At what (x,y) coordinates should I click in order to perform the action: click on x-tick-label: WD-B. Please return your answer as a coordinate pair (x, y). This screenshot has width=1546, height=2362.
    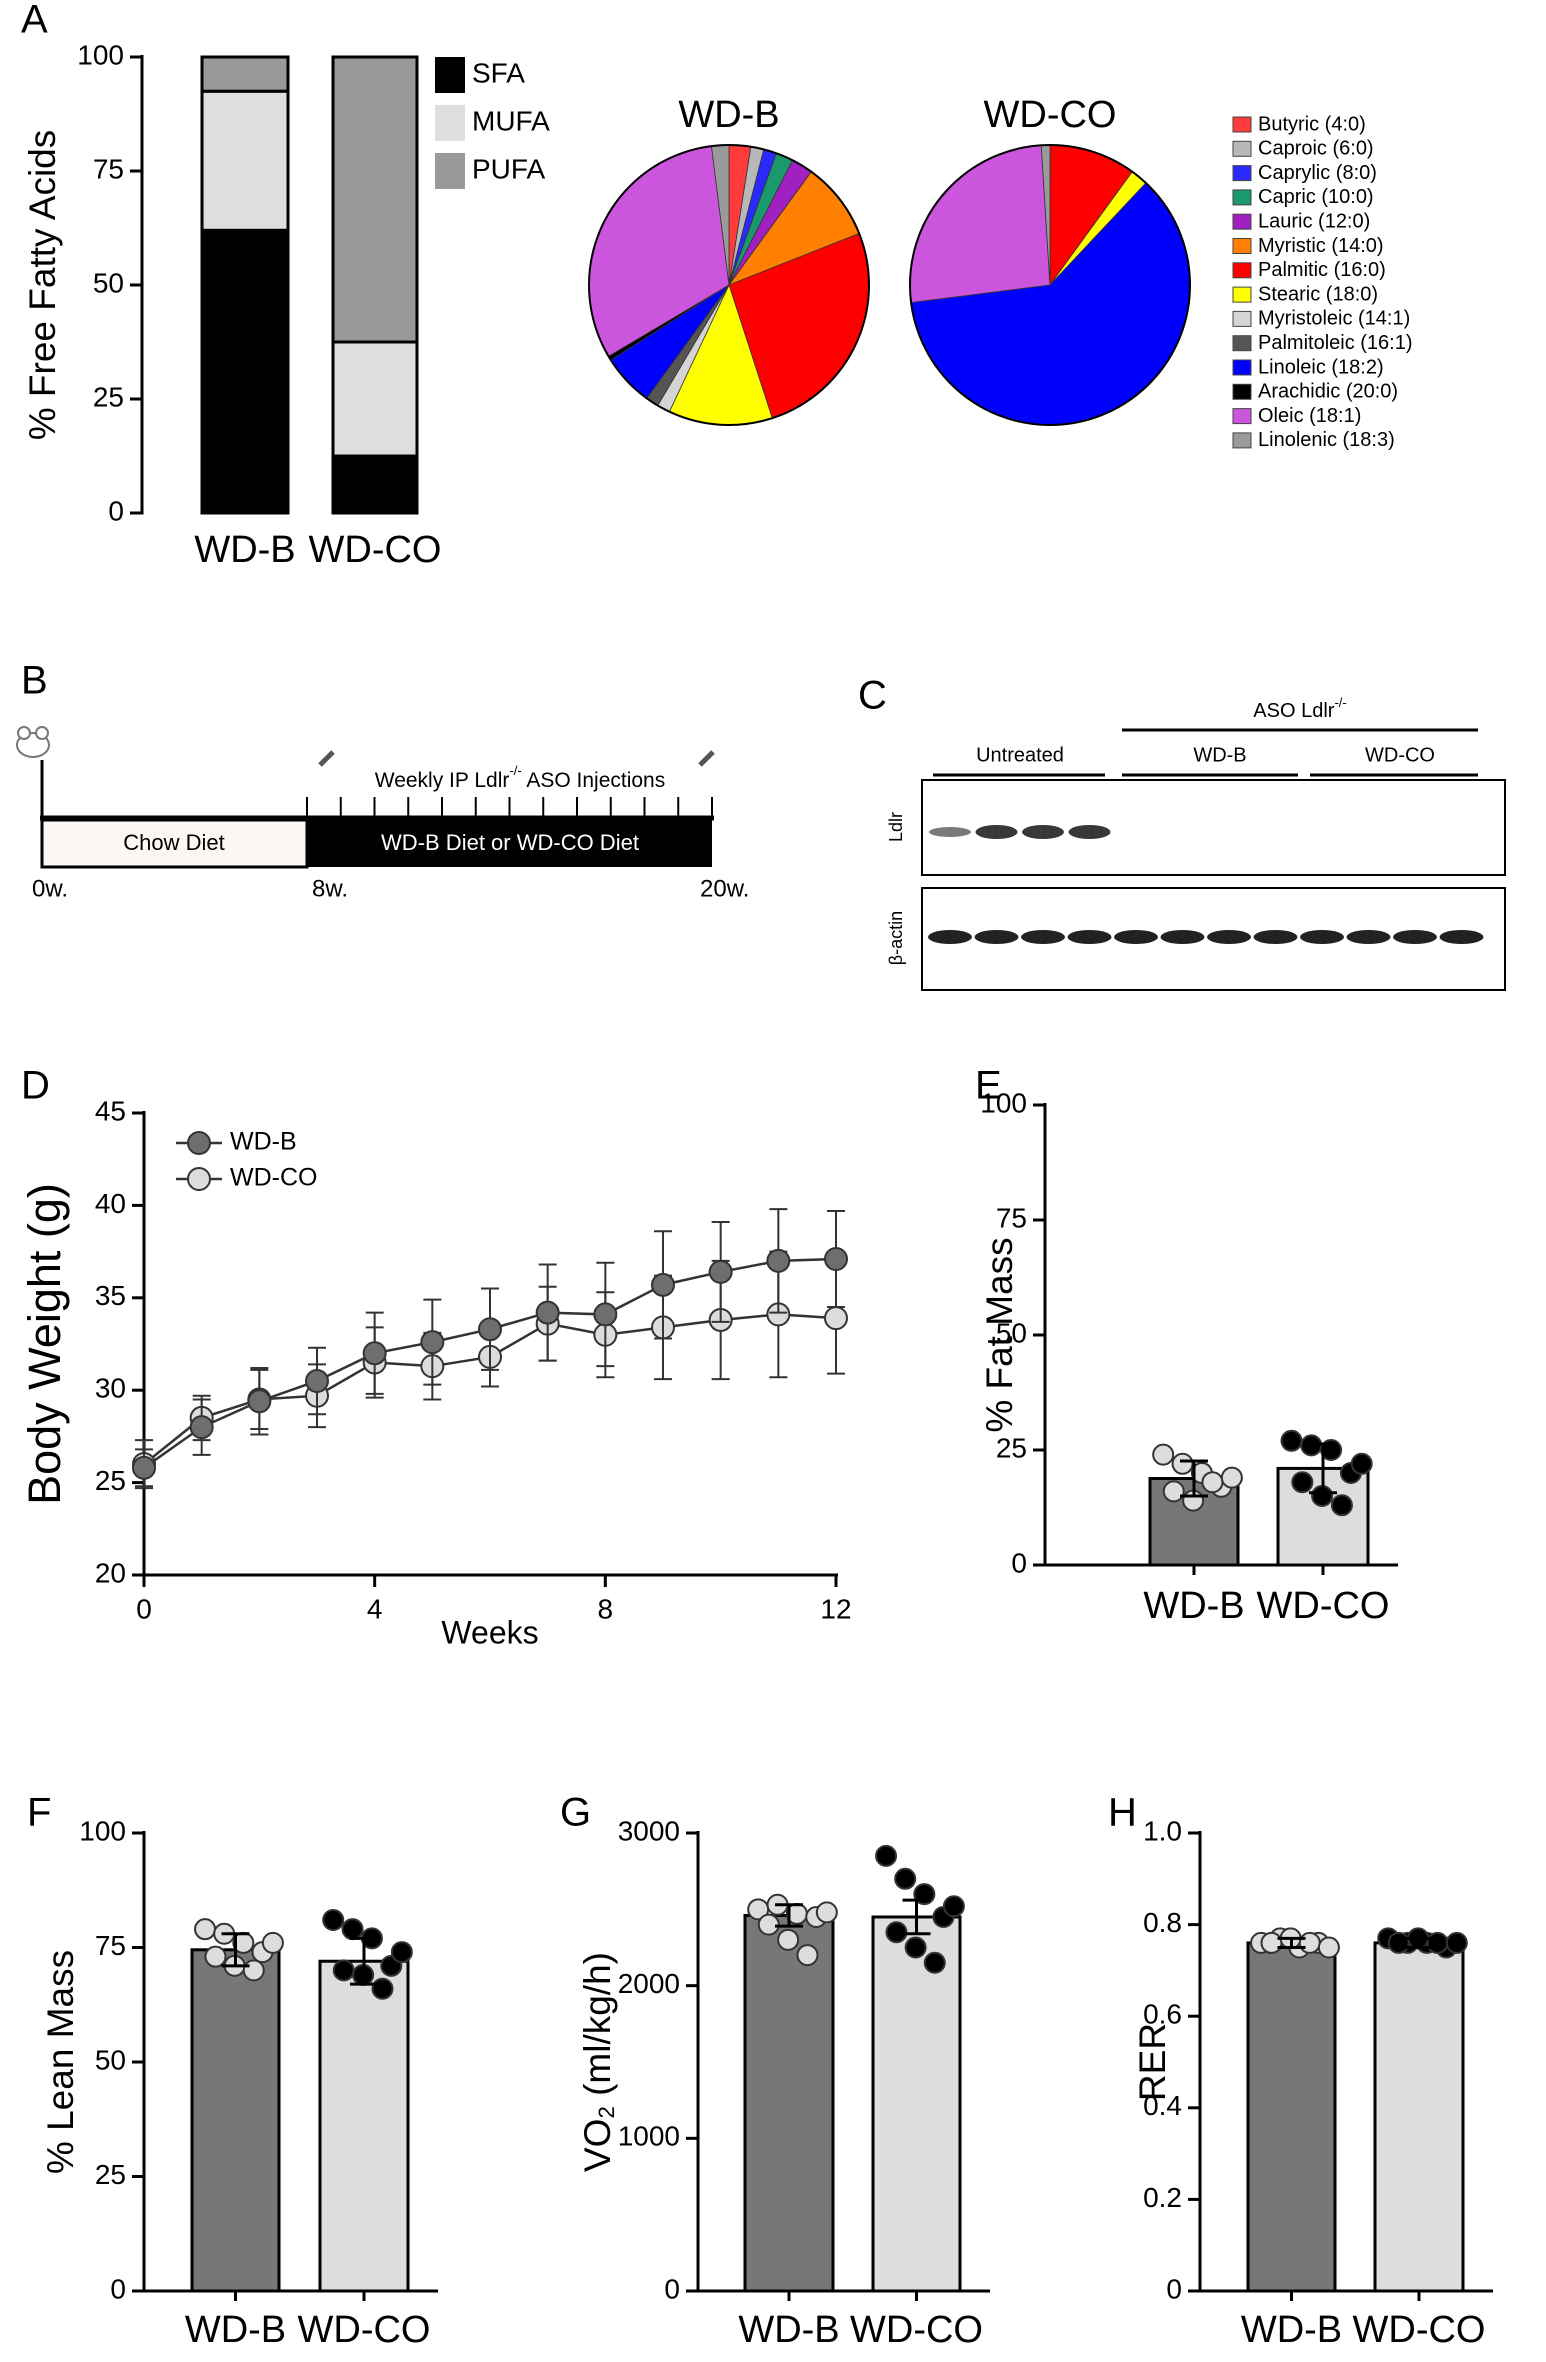
    Looking at the image, I should click on (244, 550).